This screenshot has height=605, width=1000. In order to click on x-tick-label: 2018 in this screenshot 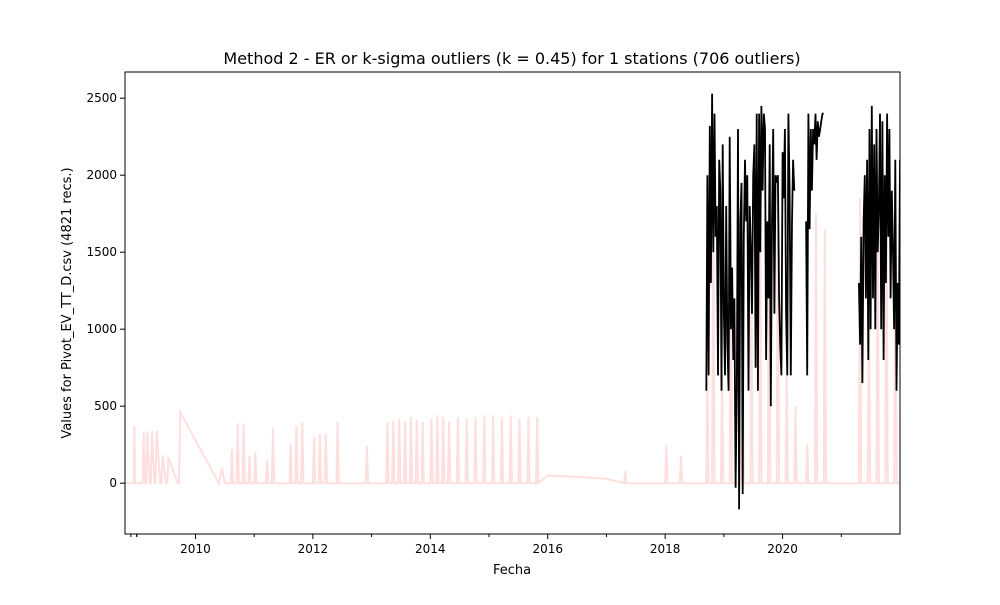, I will do `click(665, 549)`.